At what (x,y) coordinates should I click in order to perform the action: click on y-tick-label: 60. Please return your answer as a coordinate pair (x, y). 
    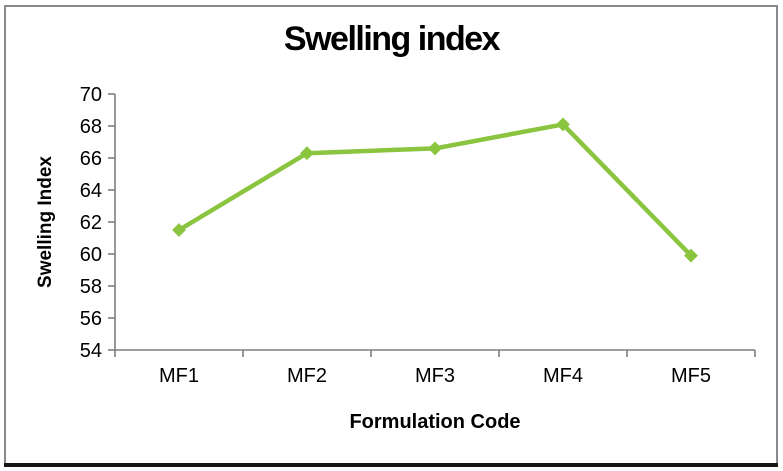
    Looking at the image, I should click on (91, 255).